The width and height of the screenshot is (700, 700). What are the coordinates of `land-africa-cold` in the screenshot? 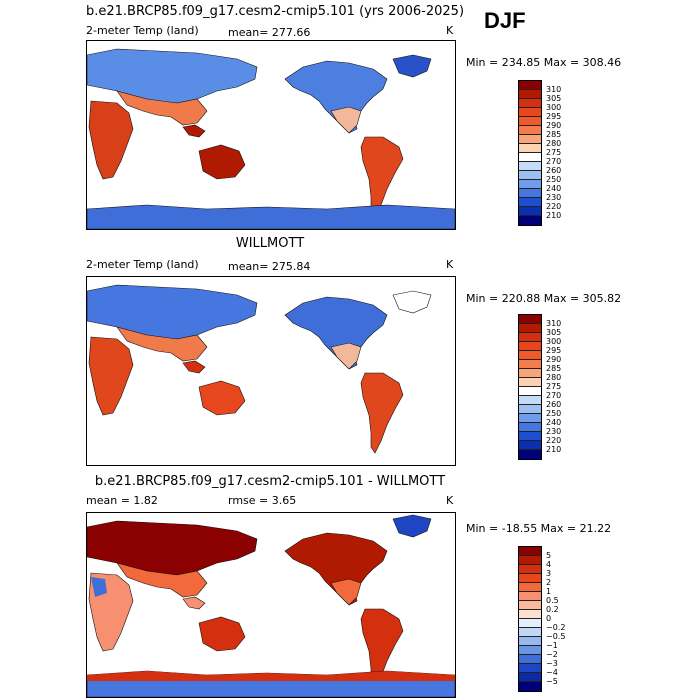 It's located at (99, 587).